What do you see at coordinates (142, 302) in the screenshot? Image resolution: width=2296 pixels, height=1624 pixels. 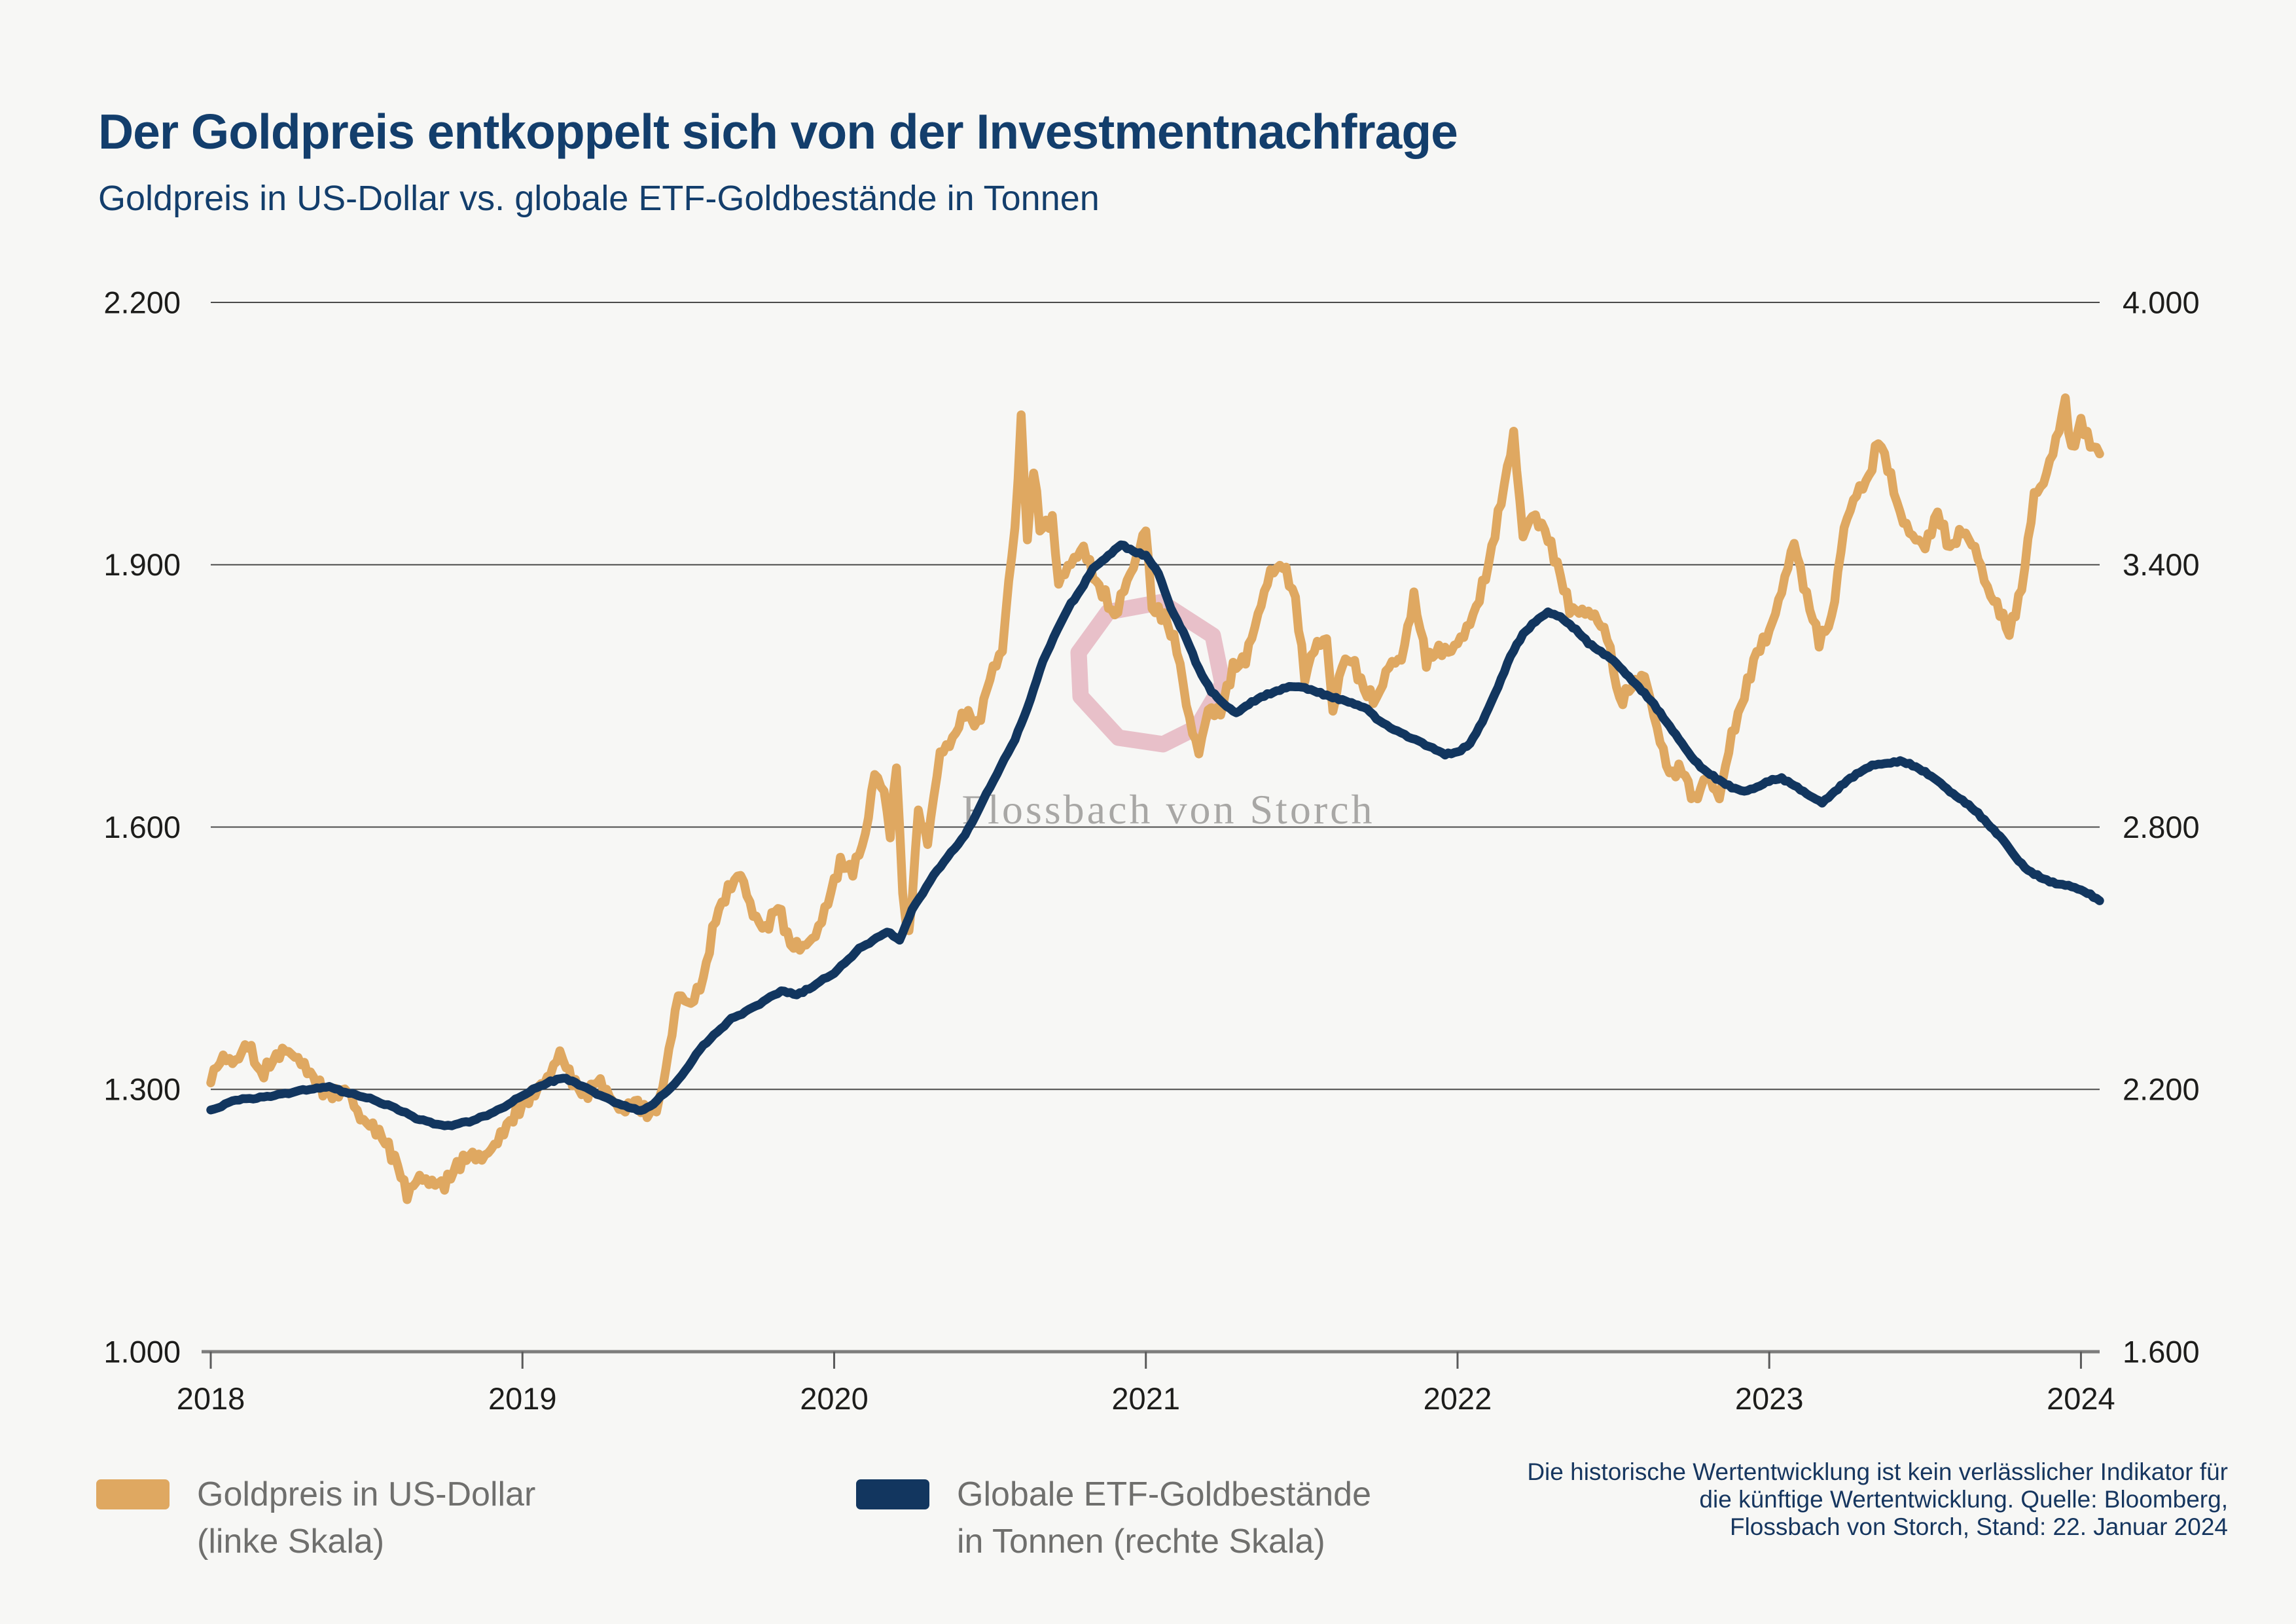 I see `left-axis-tick-label: 2.200` at bounding box center [142, 302].